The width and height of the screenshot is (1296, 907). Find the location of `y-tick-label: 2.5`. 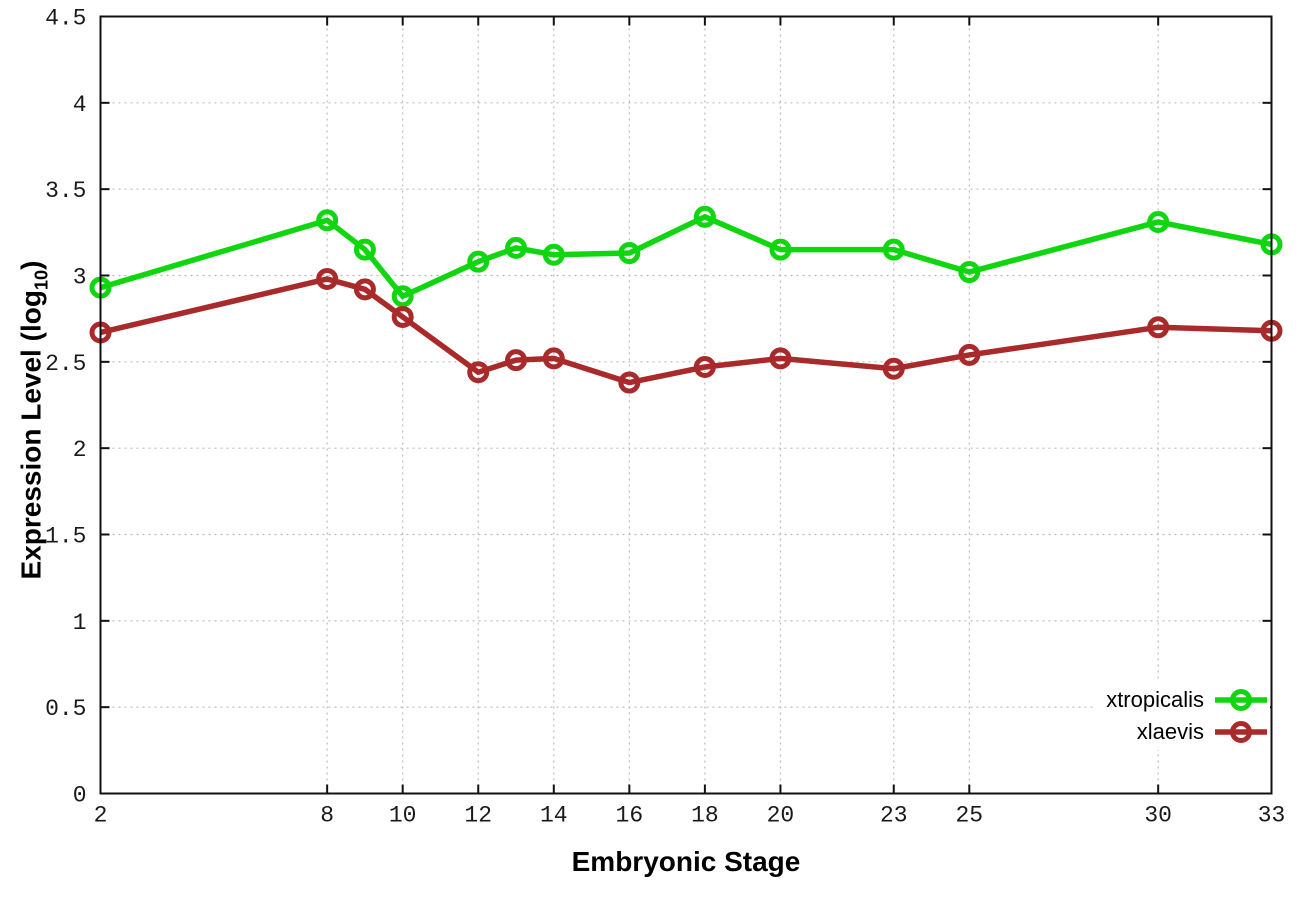

y-tick-label: 2.5 is located at coordinates (65, 364).